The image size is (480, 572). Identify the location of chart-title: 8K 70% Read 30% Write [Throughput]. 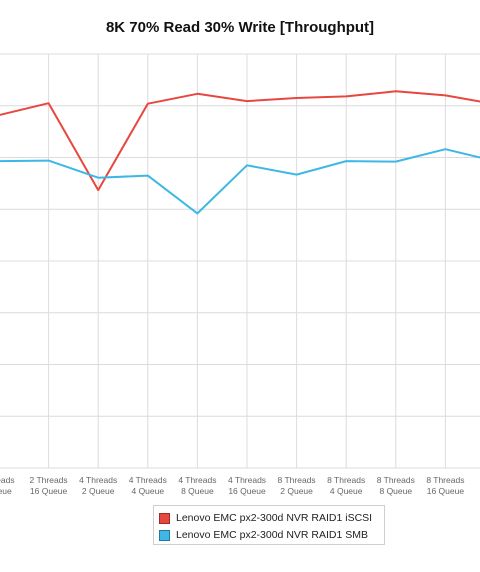
(240, 27).